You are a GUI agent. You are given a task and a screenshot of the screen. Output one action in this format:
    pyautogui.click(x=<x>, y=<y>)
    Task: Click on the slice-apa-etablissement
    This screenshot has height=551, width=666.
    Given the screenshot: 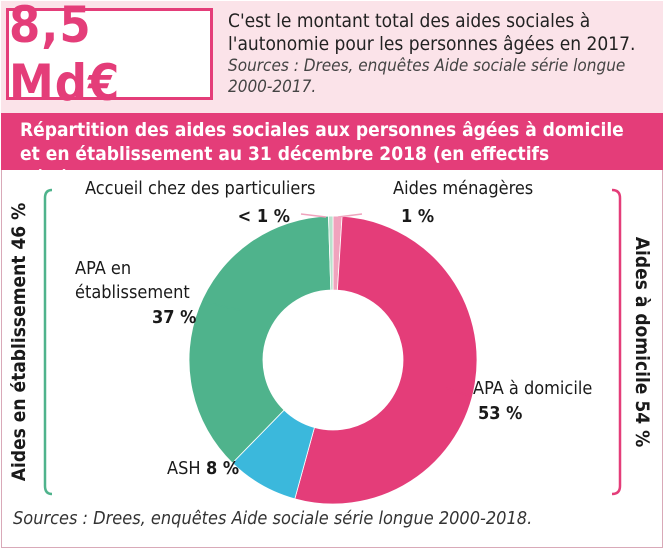 What is the action you would take?
    pyautogui.click(x=260, y=339)
    